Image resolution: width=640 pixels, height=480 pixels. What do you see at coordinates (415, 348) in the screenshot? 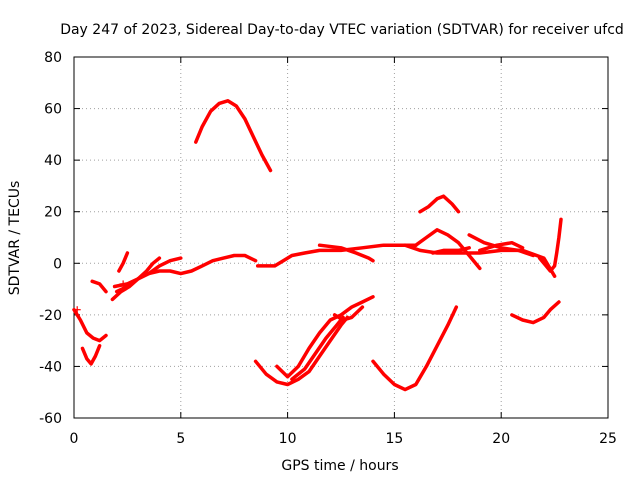
I see `series-s21` at bounding box center [415, 348].